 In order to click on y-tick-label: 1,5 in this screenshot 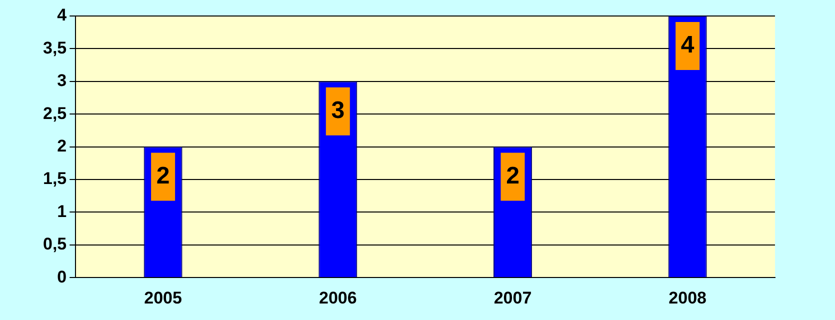, I will do `click(54, 178)`.